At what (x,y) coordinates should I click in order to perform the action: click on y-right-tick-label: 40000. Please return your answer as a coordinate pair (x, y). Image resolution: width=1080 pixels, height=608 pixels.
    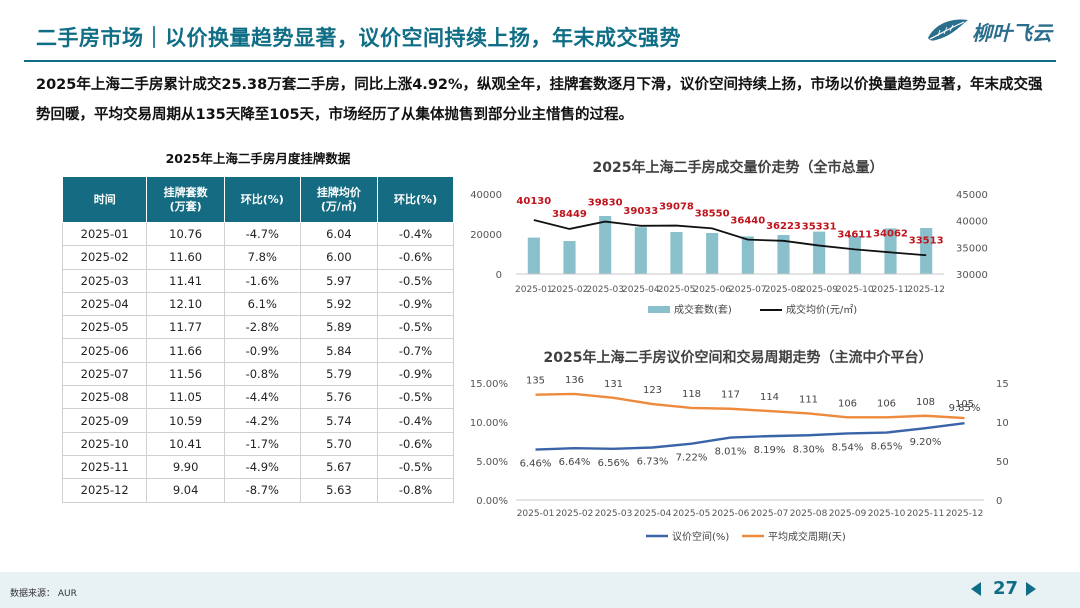
    Looking at the image, I should click on (972, 222).